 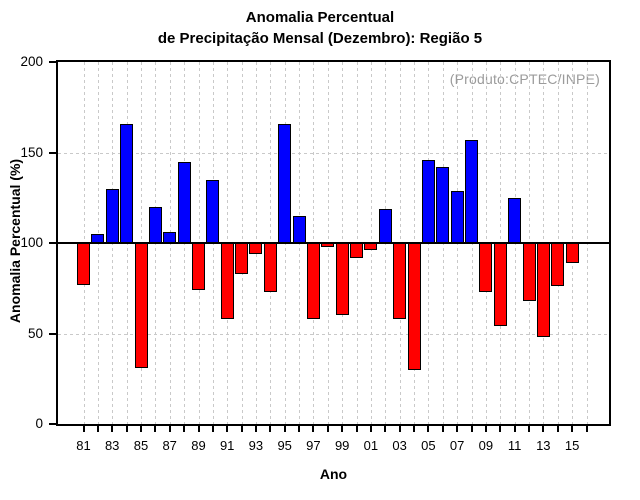 What do you see at coordinates (112, 445) in the screenshot?
I see `x-tick-label: 83` at bounding box center [112, 445].